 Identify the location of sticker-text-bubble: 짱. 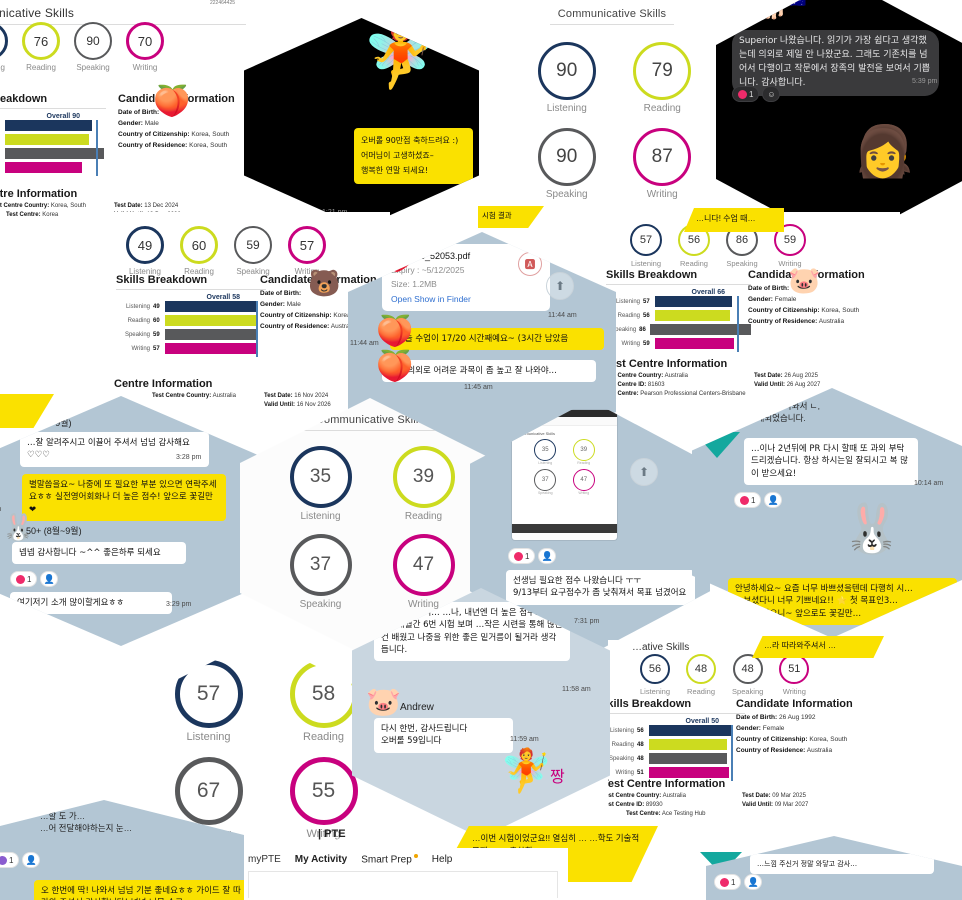
(557, 777).